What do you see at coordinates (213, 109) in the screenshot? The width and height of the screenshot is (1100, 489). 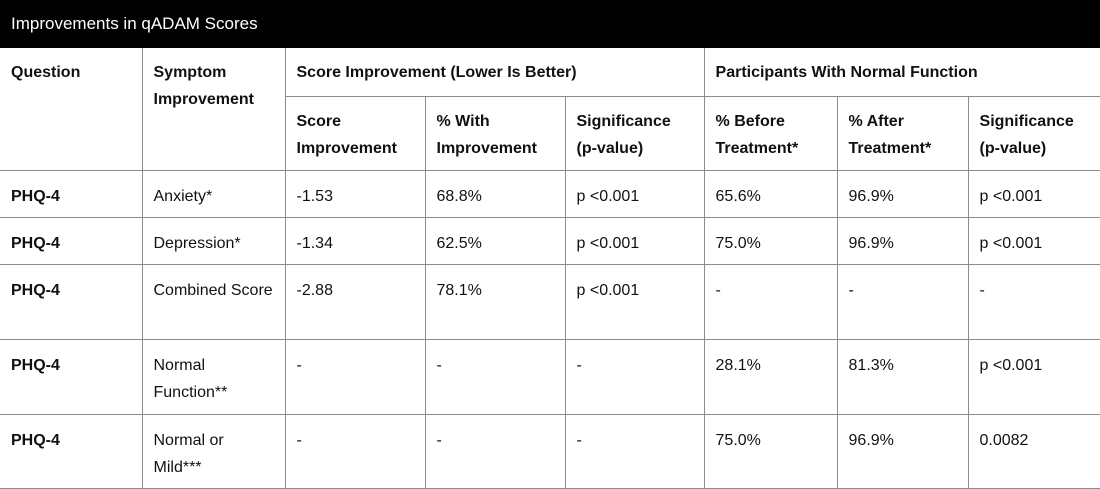 I see `header-symptom: Symptom Improvement` at bounding box center [213, 109].